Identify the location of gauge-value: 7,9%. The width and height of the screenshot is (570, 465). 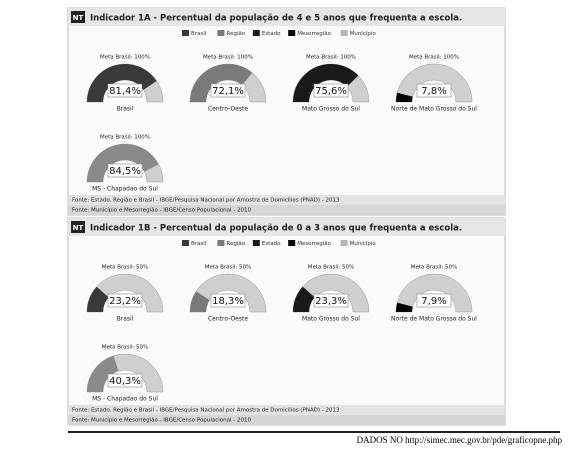
(433, 301).